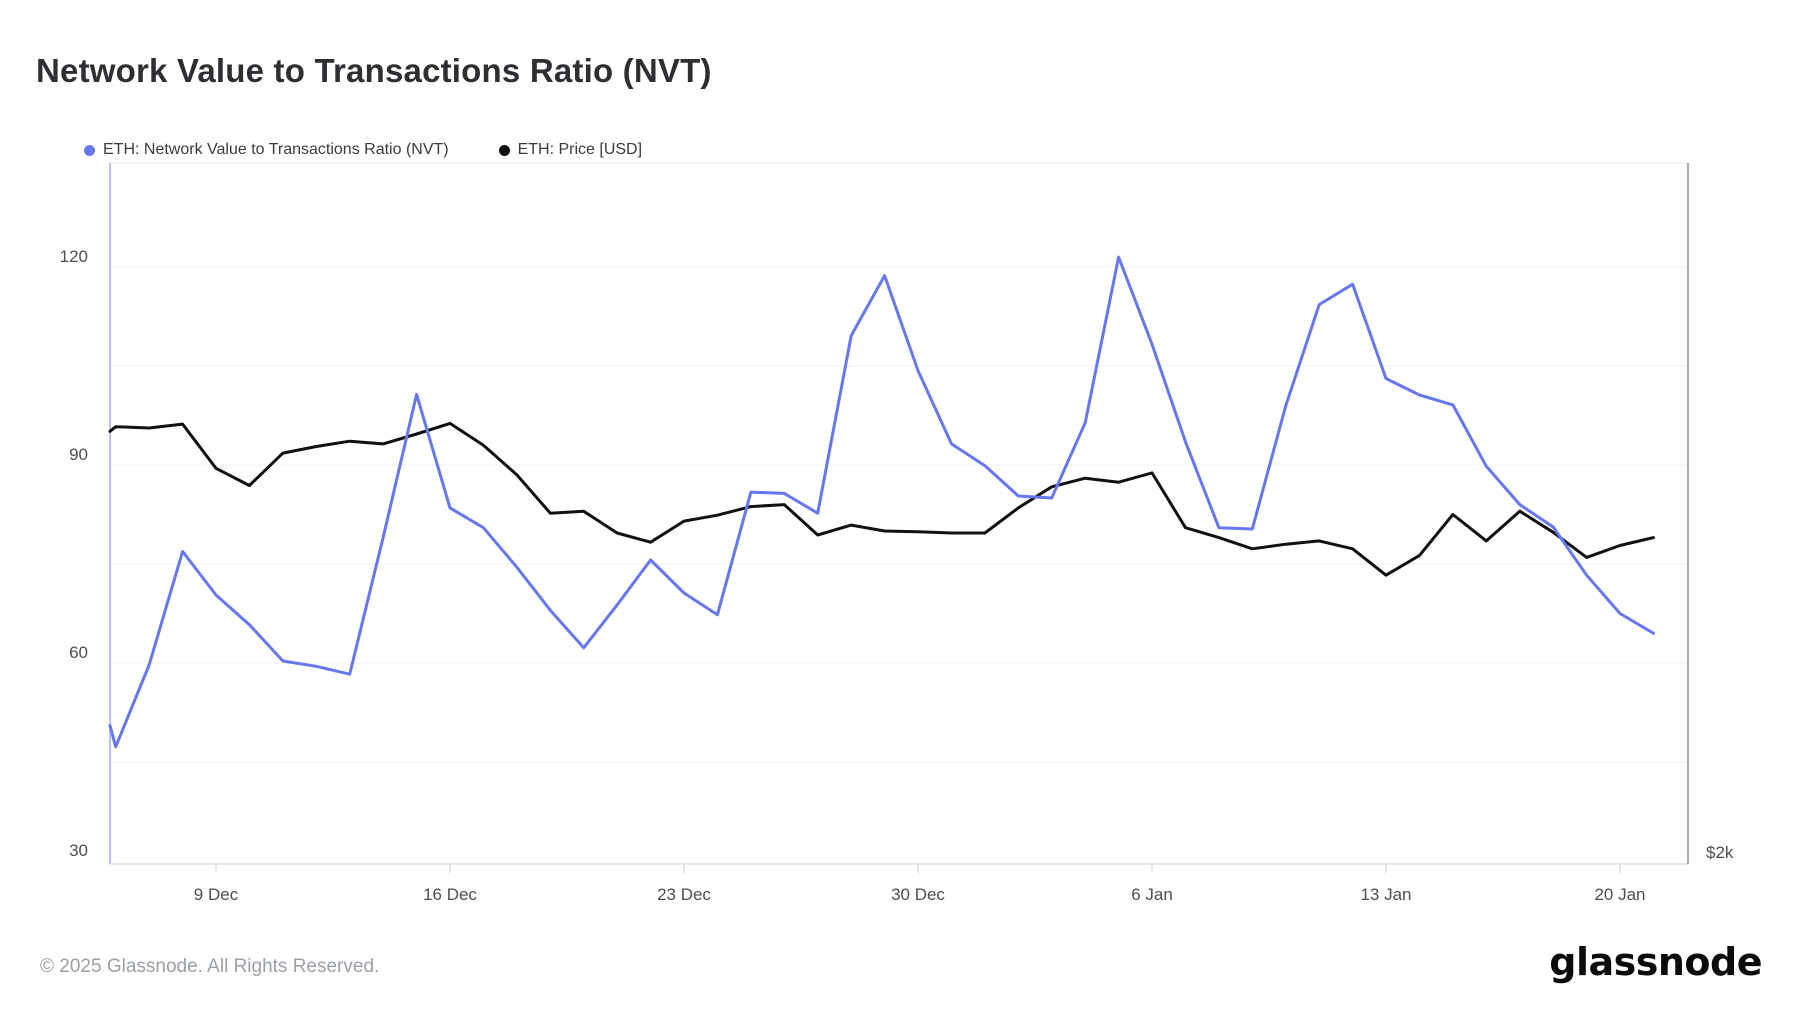 The height and width of the screenshot is (1013, 1800). What do you see at coordinates (684, 894) in the screenshot?
I see `x-tick-label: 23 Dec` at bounding box center [684, 894].